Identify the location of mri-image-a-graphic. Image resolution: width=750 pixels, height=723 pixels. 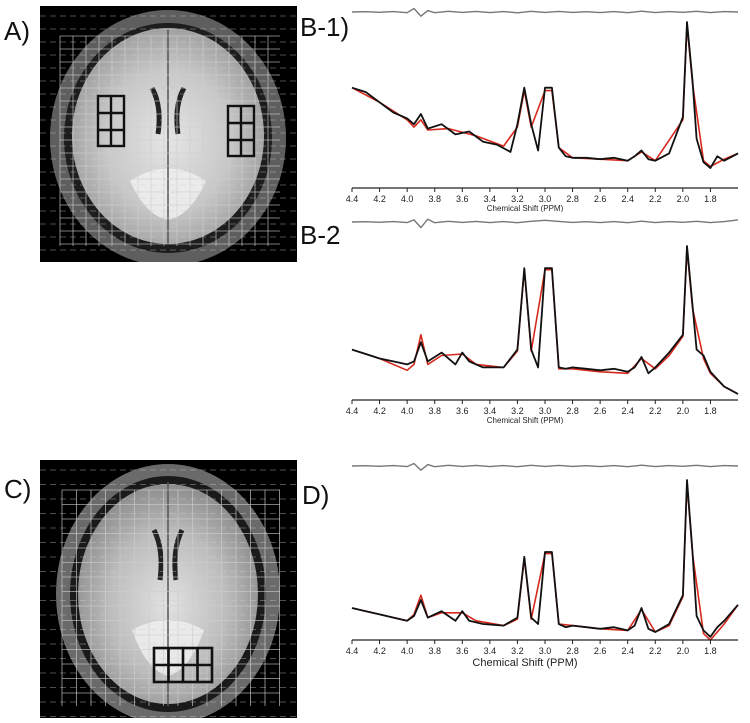
(168, 136).